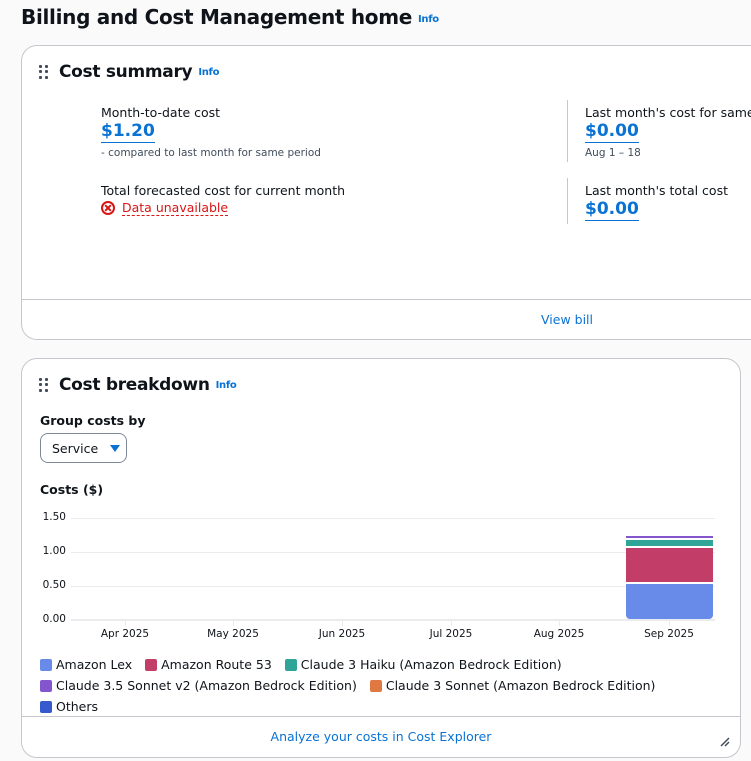 The height and width of the screenshot is (761, 751). What do you see at coordinates (233, 634) in the screenshot?
I see `x-tick-label: May 2025` at bounding box center [233, 634].